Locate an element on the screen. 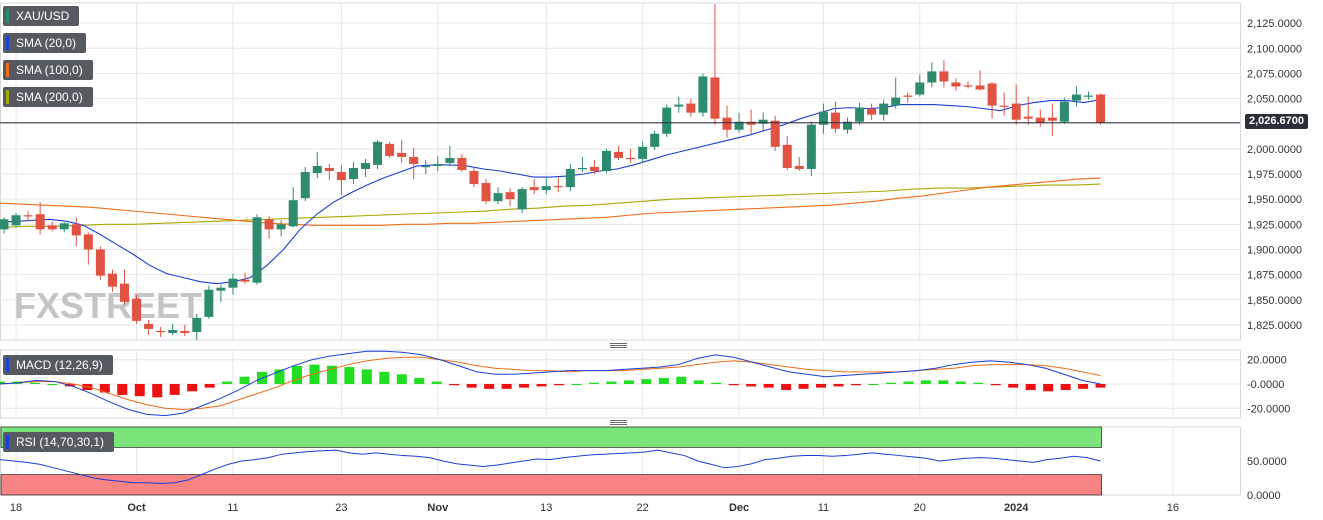 The width and height of the screenshot is (1323, 520). legend-item-macd: MACD (12,26,9) is located at coordinates (58, 365).